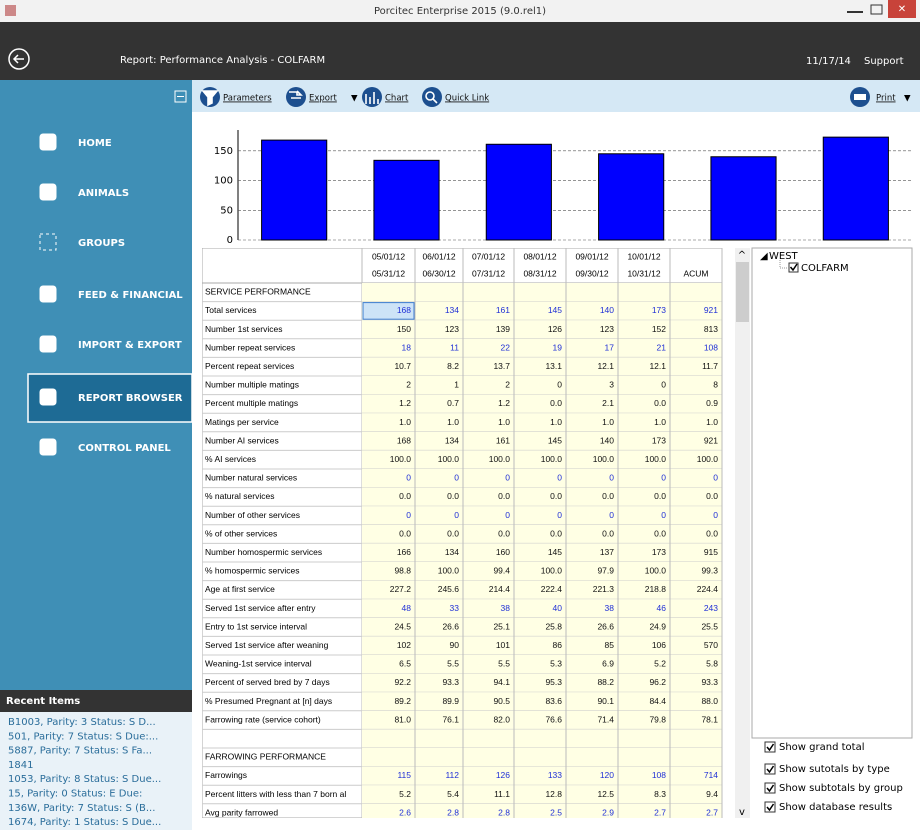  I want to click on nav-item: ANIMALS, so click(103, 193).